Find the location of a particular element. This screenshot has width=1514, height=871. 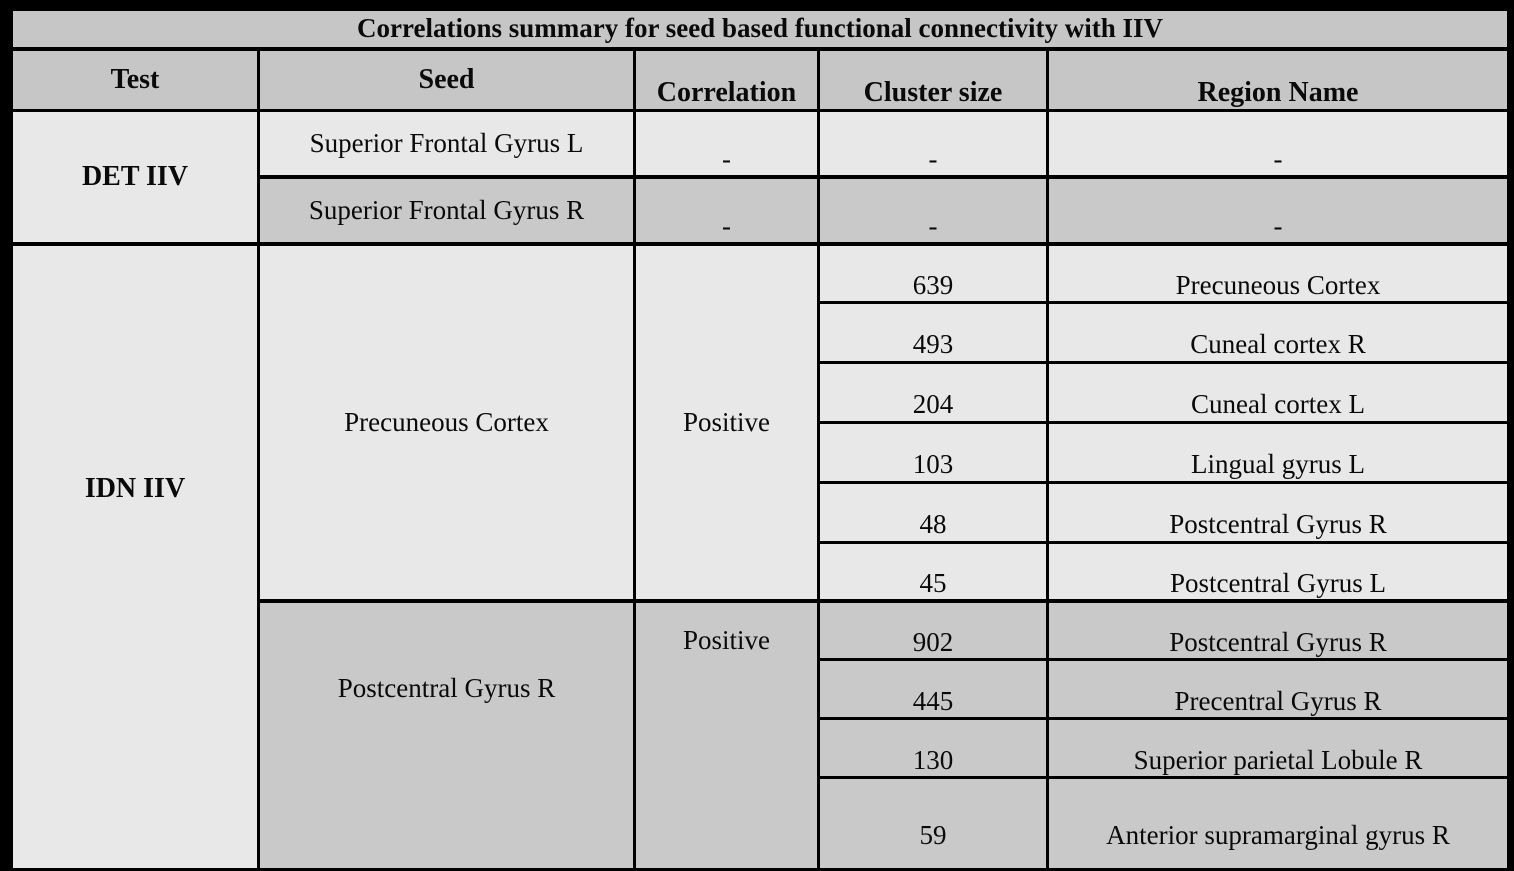

region-name-cell: Anterior supramarginal gyrus R is located at coordinates (1278, 823).